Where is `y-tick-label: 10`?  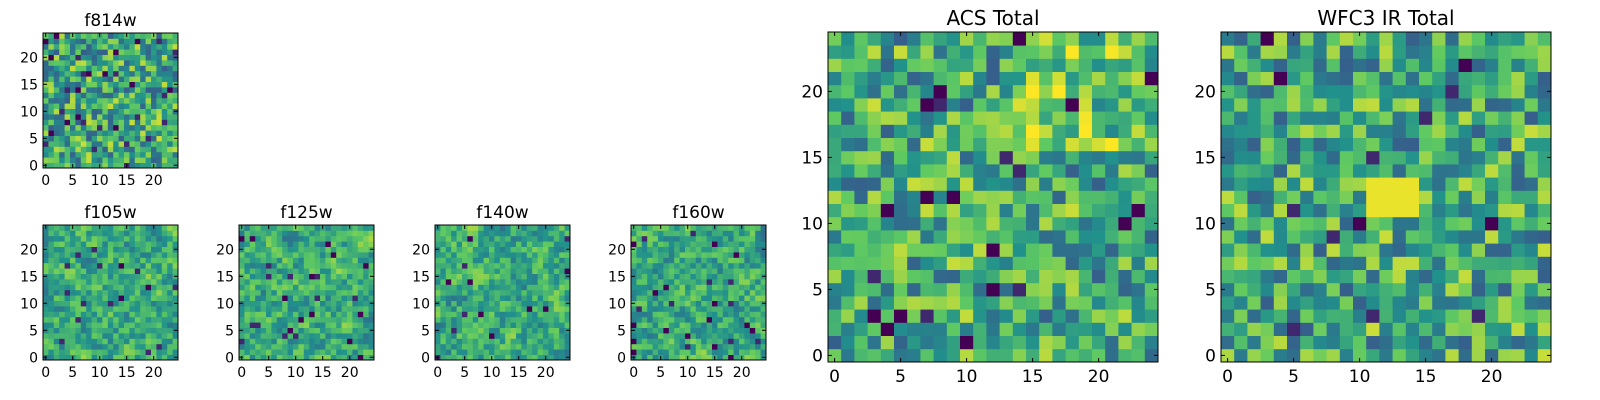 y-tick-label: 10 is located at coordinates (29, 112).